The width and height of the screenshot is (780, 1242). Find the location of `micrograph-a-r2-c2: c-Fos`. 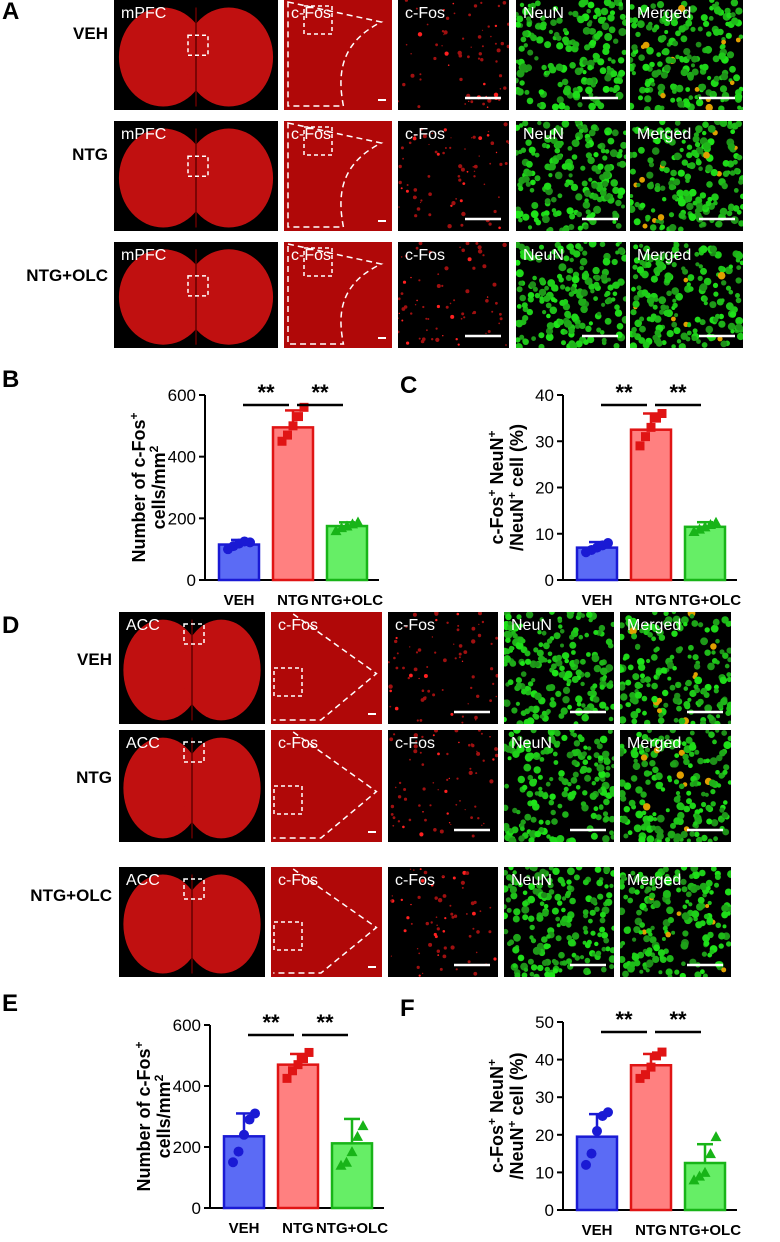

micrograph-a-r2-c2: c-Fos is located at coordinates (338, 176).